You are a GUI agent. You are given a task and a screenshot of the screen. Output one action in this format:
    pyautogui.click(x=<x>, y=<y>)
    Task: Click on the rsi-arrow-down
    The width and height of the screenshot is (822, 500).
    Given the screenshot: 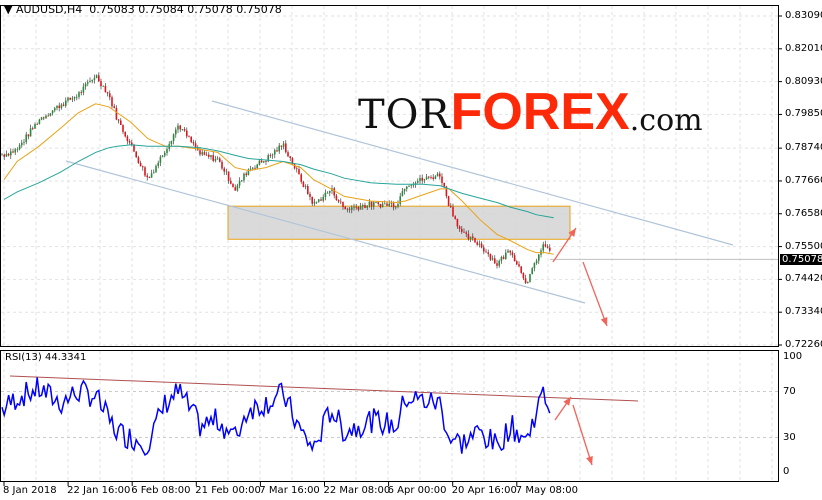 What is the action you would take?
    pyautogui.click(x=582, y=435)
    